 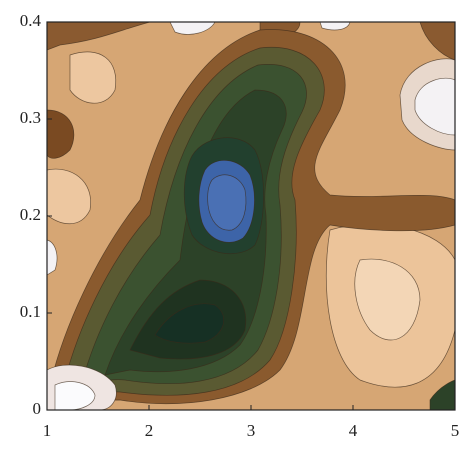 I want to click on y-tick-label: 0.3, so click(x=30, y=117).